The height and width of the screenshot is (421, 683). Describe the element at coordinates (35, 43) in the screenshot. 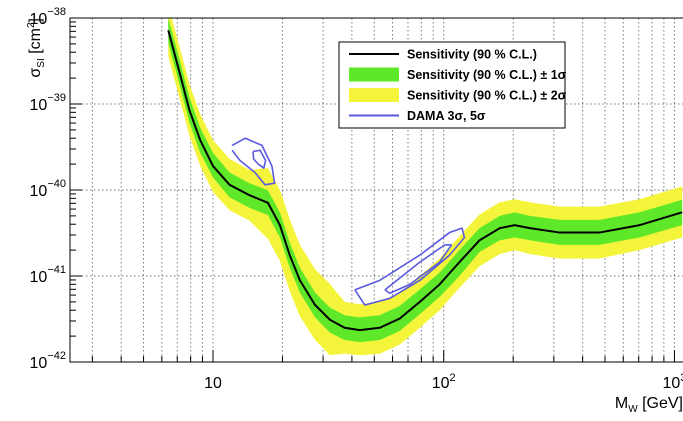

I see `y-label-part: [cm` at that location.